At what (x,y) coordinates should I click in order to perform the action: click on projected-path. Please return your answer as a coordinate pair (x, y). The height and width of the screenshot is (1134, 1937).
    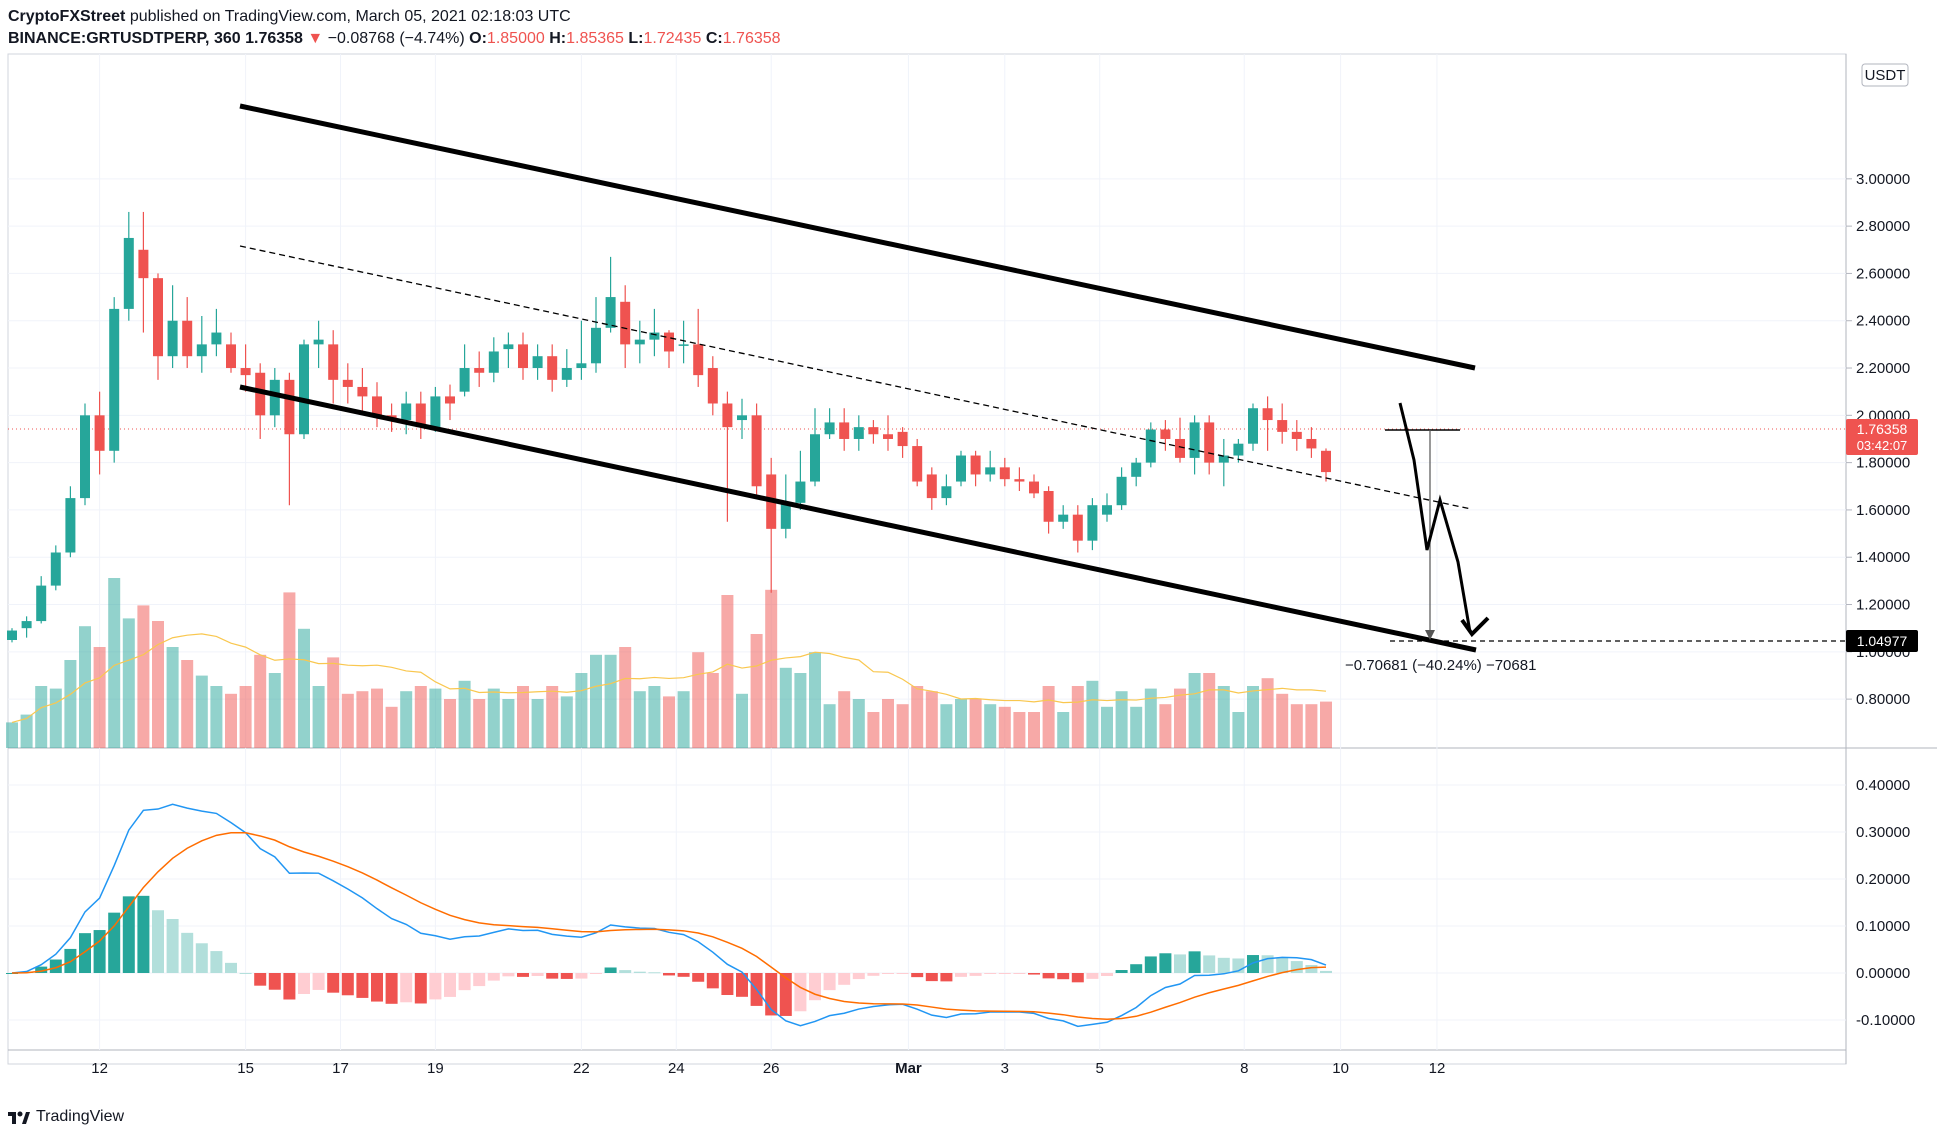
    Looking at the image, I should click on (1435, 517).